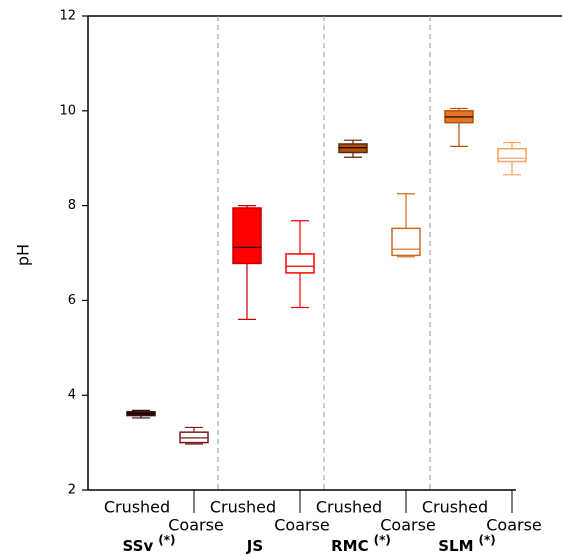 This screenshot has width=562, height=557. Describe the element at coordinates (67, 16) in the screenshot. I see `y-tick-label: 12` at that location.